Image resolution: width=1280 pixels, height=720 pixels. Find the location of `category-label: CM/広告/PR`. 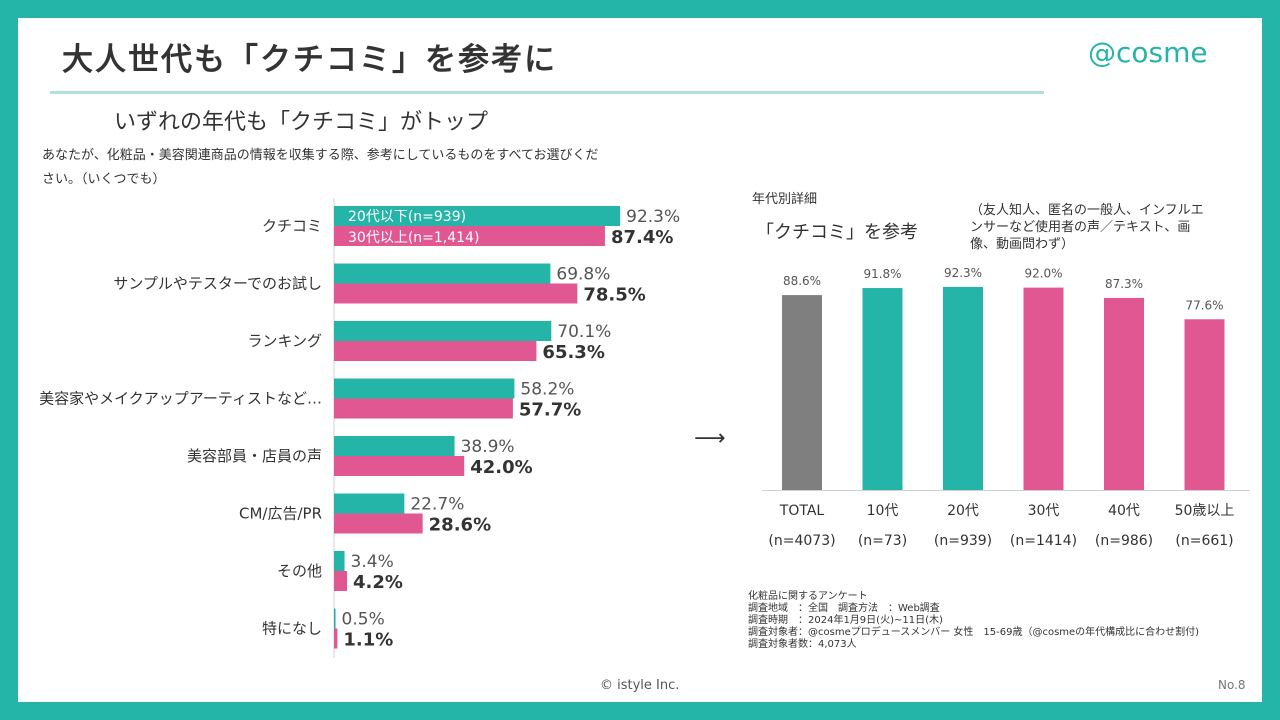

category-label: CM/広告/PR is located at coordinates (280, 514).